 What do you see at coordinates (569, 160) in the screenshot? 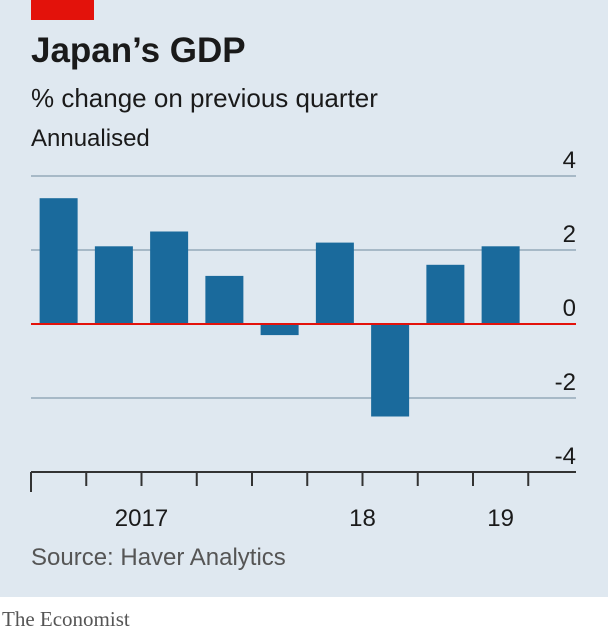
I see `y-tick-label: 4` at bounding box center [569, 160].